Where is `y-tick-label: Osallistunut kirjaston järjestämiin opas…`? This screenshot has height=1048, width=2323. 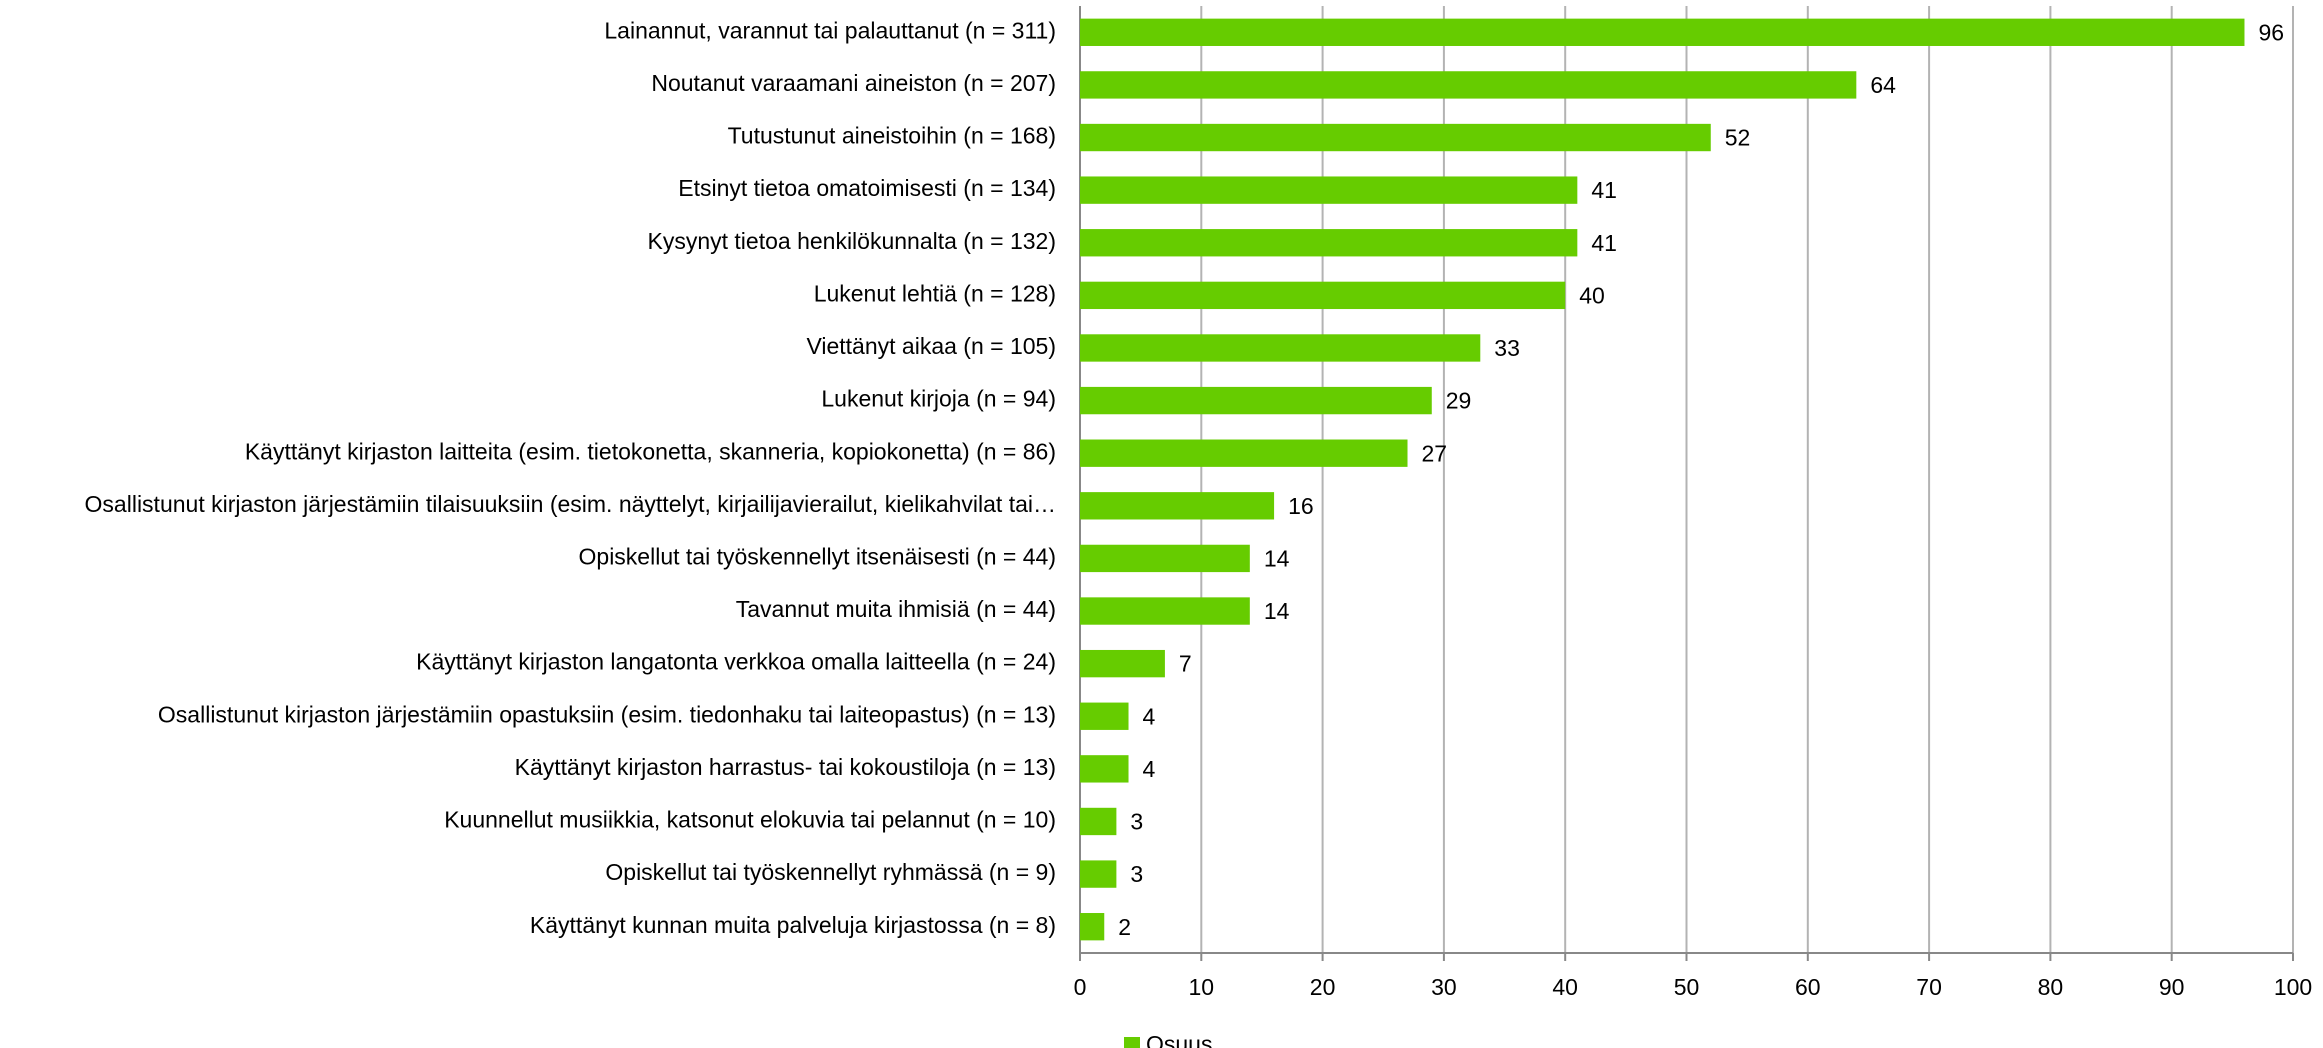
y-tick-label: Osallistunut kirjaston järjestämiin opas… is located at coordinates (607, 714).